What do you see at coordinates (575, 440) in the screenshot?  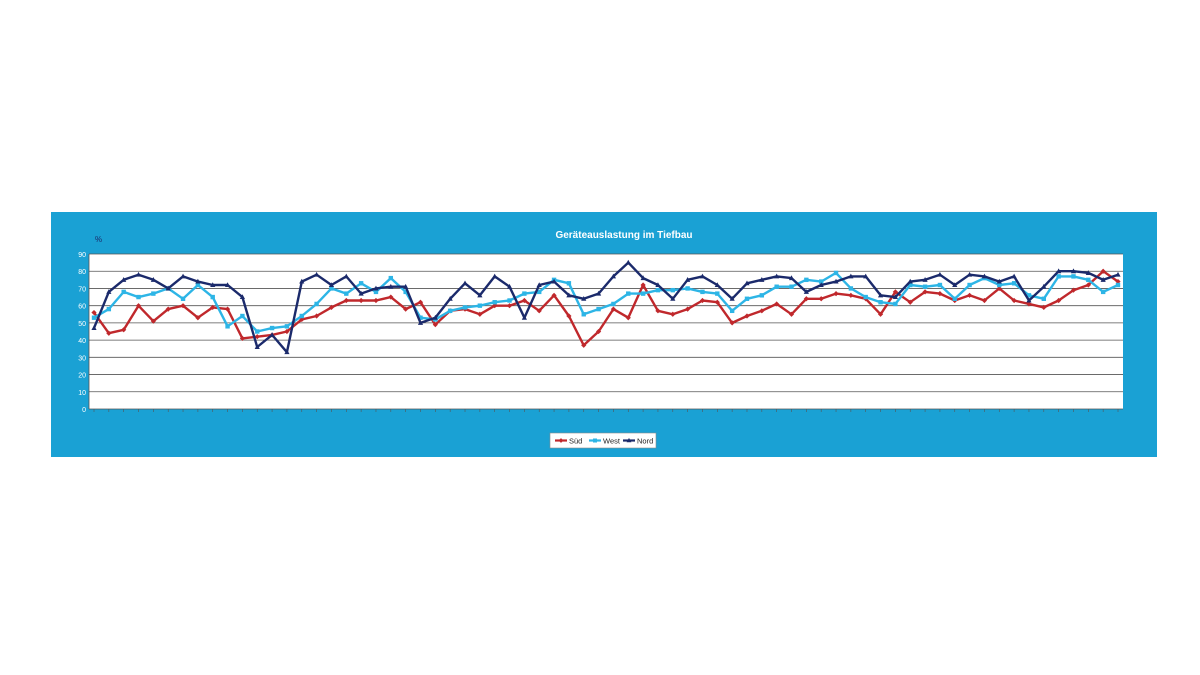 I see `legend-label: Süd` at bounding box center [575, 440].